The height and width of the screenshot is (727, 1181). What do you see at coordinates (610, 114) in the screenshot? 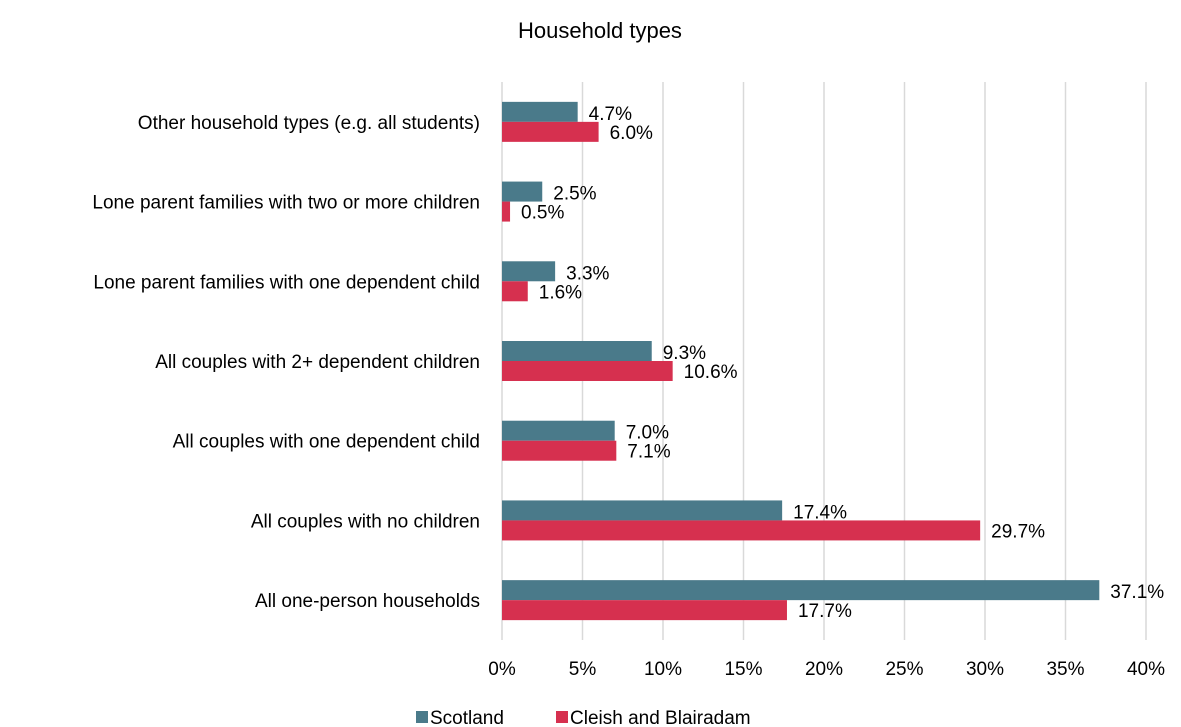
I see `data-label: 4.7%` at bounding box center [610, 114].